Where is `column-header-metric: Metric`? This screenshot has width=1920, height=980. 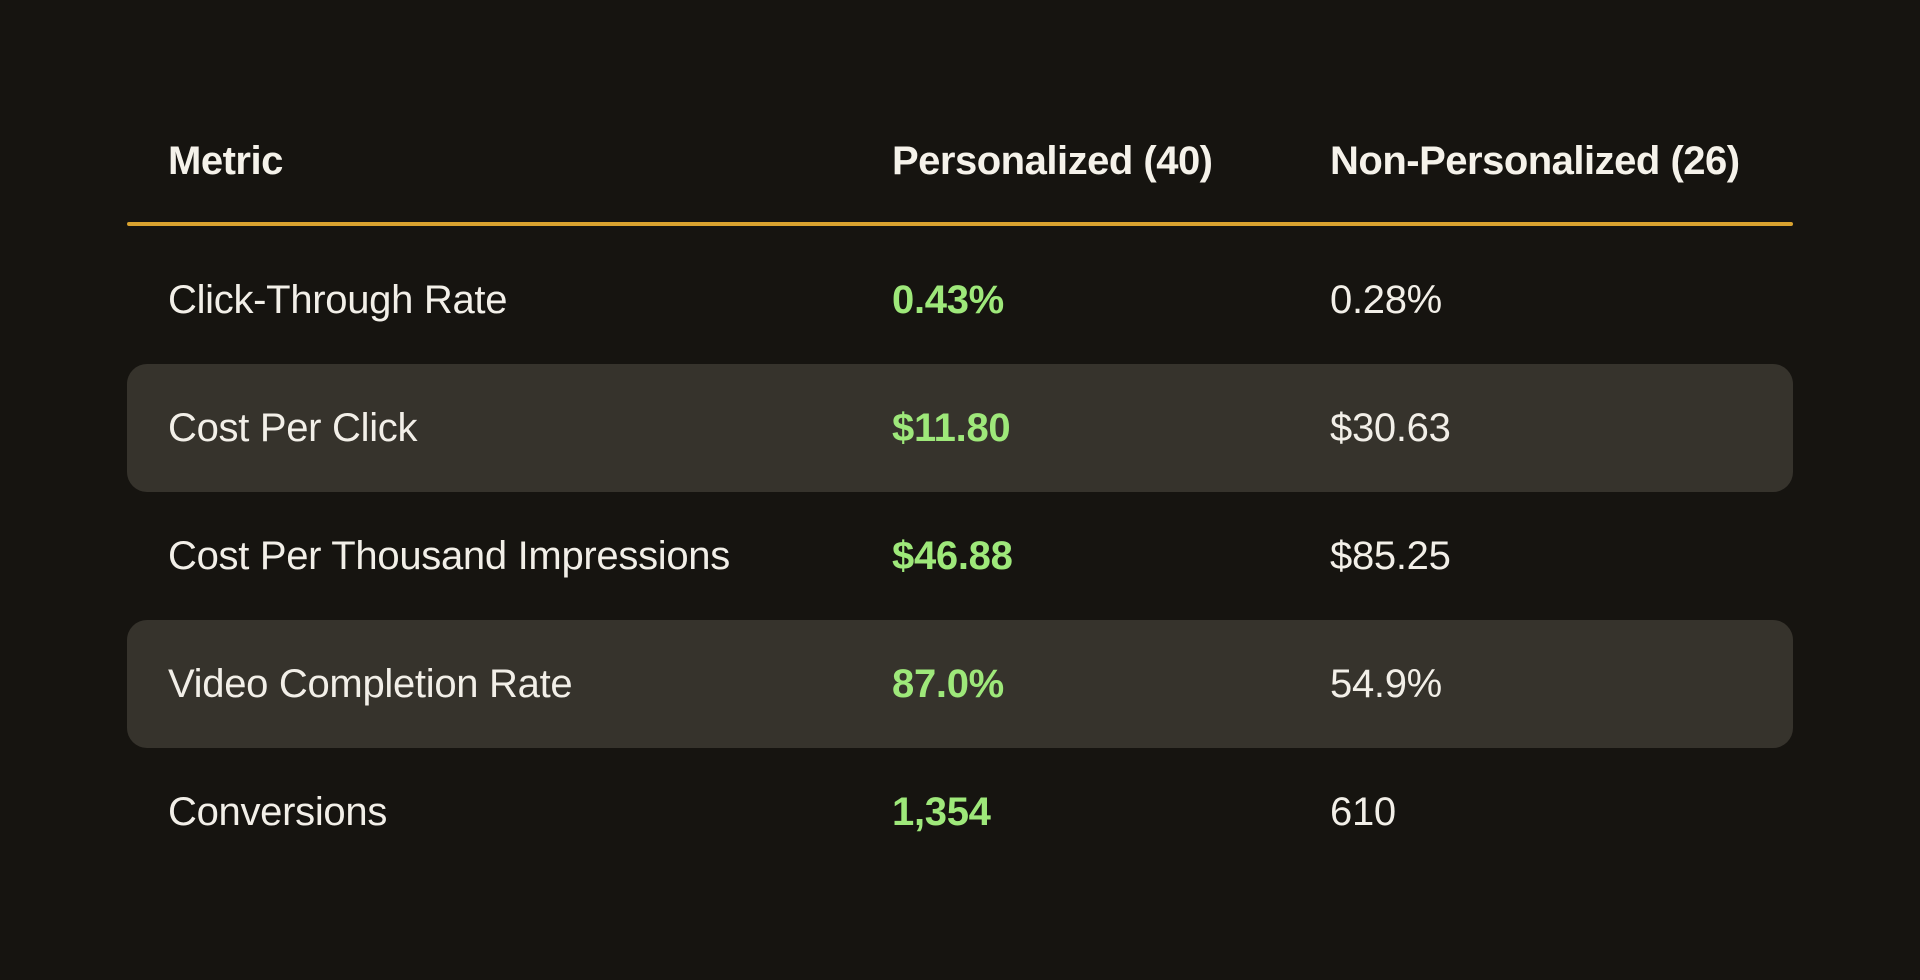
column-header-metric: Metric is located at coordinates (225, 160).